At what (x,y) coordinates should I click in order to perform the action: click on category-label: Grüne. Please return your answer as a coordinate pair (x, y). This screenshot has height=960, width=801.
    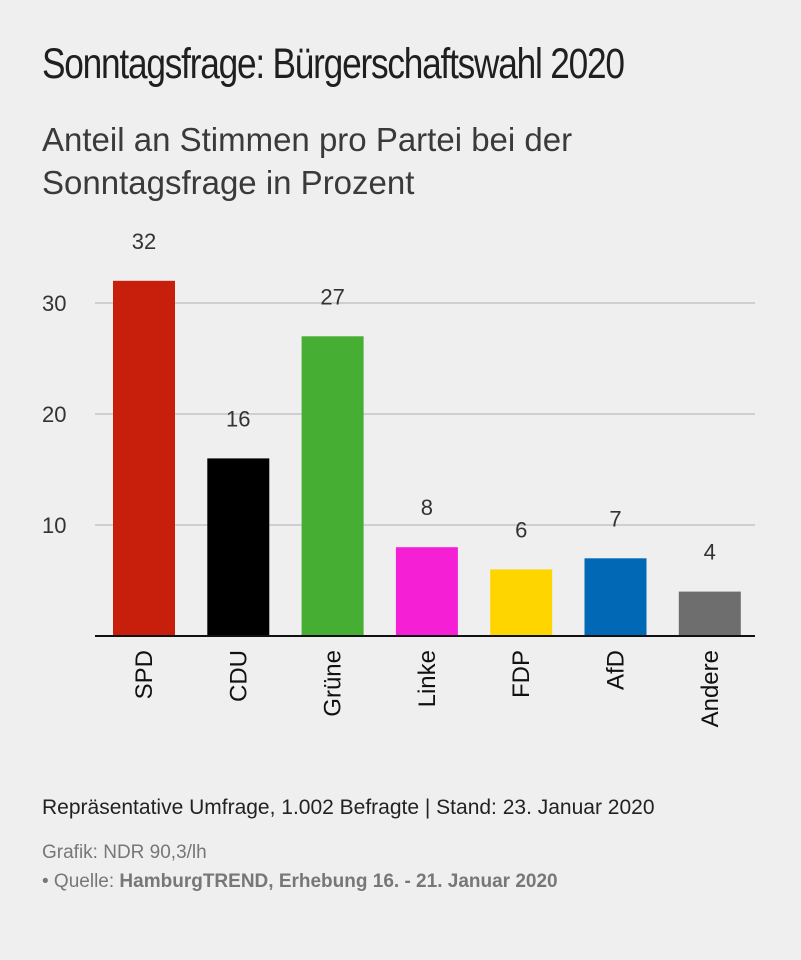
    Looking at the image, I should click on (333, 683).